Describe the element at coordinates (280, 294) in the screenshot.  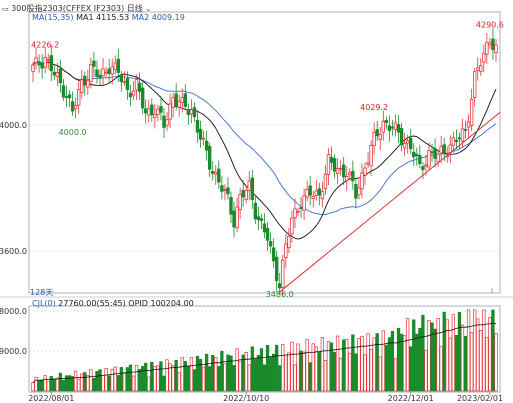
I see `price-annotation: 3486.0` at that location.